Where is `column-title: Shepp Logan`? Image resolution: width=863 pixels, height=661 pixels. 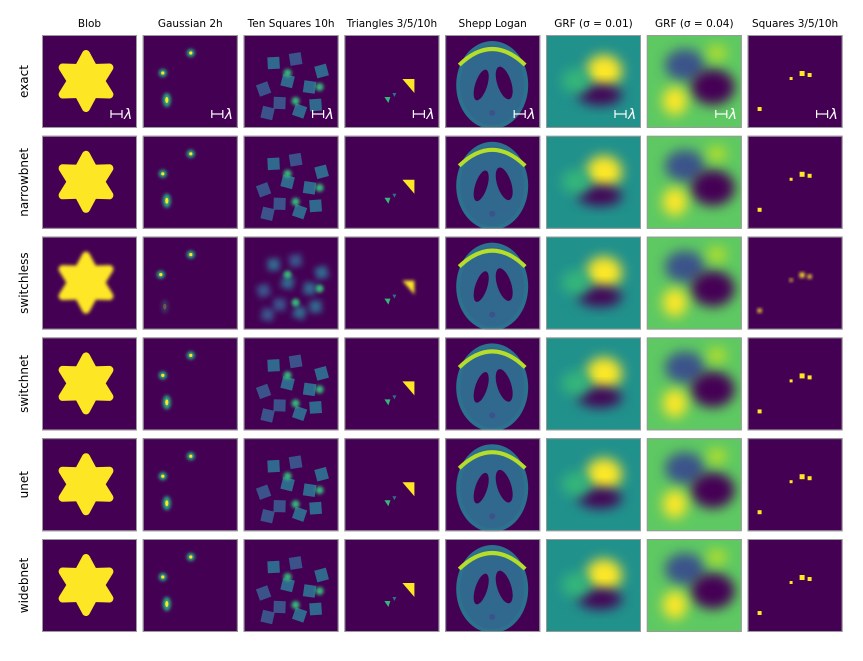 column-title: Shepp Logan is located at coordinates (493, 24).